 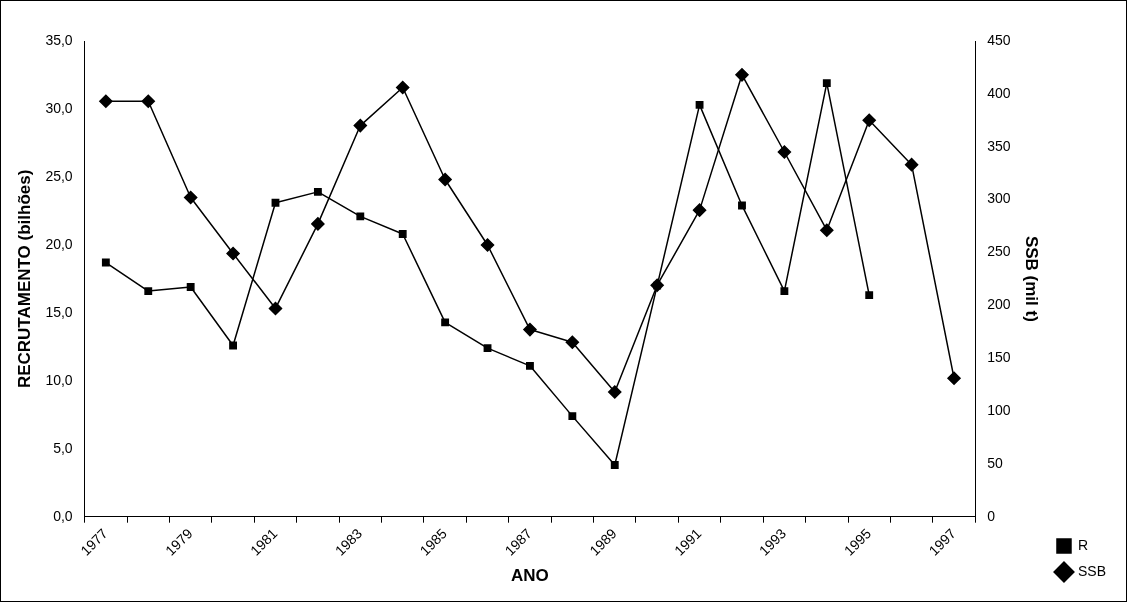 I want to click on y2-tick-label: 300, so click(x=999, y=198).